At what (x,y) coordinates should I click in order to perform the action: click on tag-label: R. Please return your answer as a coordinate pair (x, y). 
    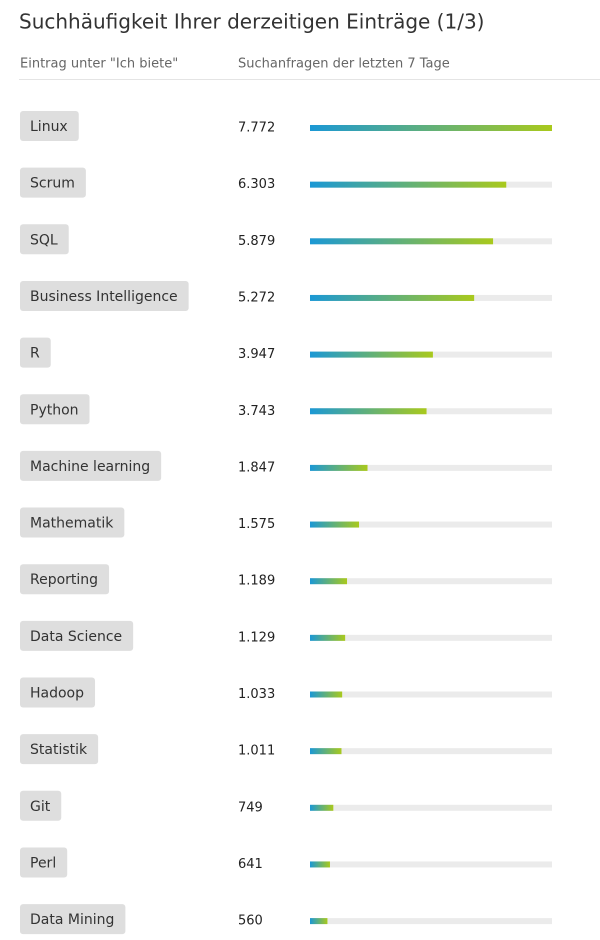
    Looking at the image, I should click on (35, 354).